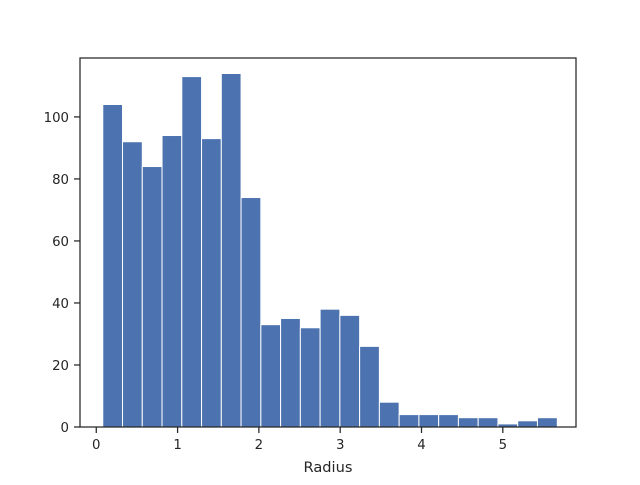 This screenshot has height=485, width=640. Describe the element at coordinates (259, 445) in the screenshot. I see `x-tick-label: 2` at that location.